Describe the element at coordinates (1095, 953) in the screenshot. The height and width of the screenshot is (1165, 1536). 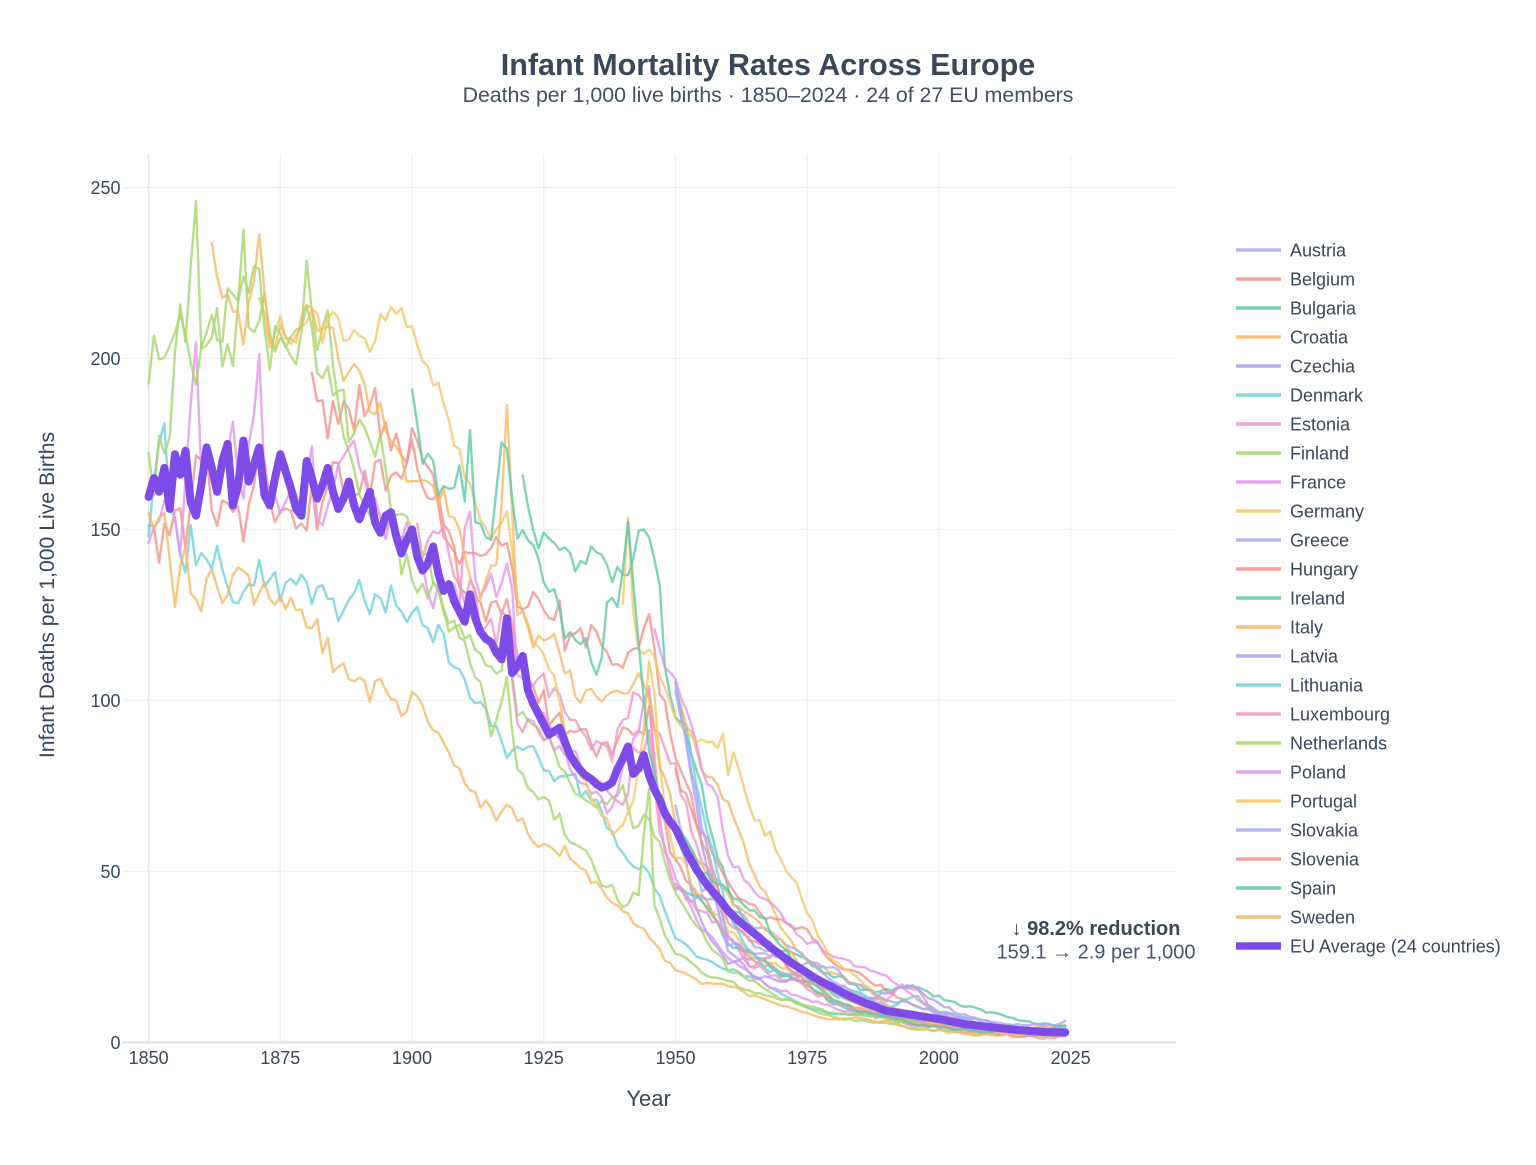
I see `svg-text: 159.1 → 2.9 per 1,000` at that location.